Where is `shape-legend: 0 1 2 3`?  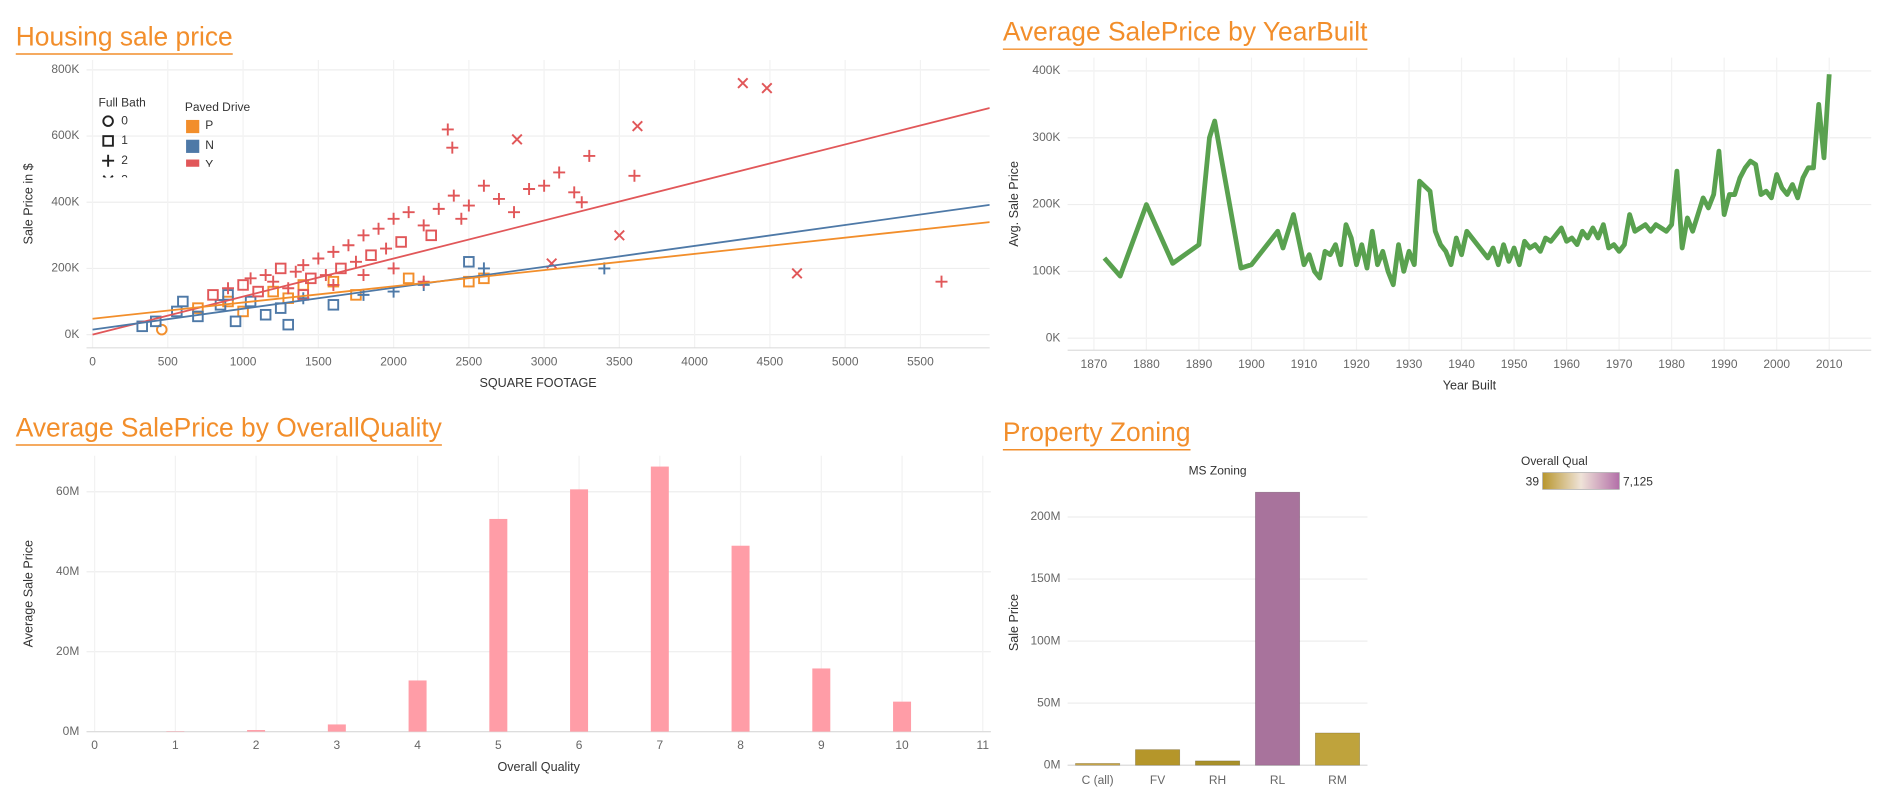
shape-legend: 0 1 2 3 is located at coordinates (115, 150).